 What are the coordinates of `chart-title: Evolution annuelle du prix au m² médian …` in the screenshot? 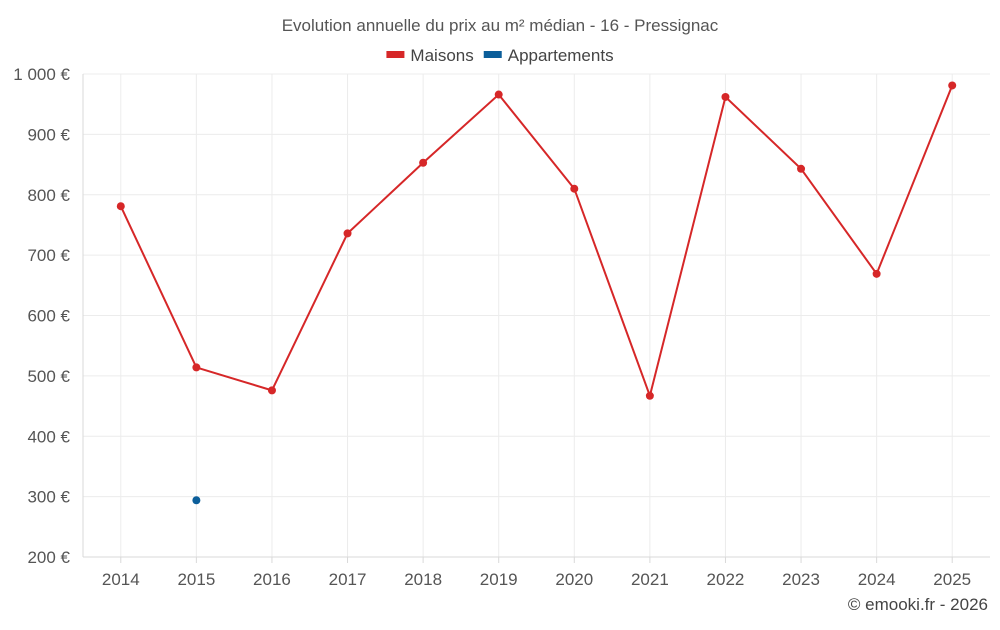 It's located at (500, 25).